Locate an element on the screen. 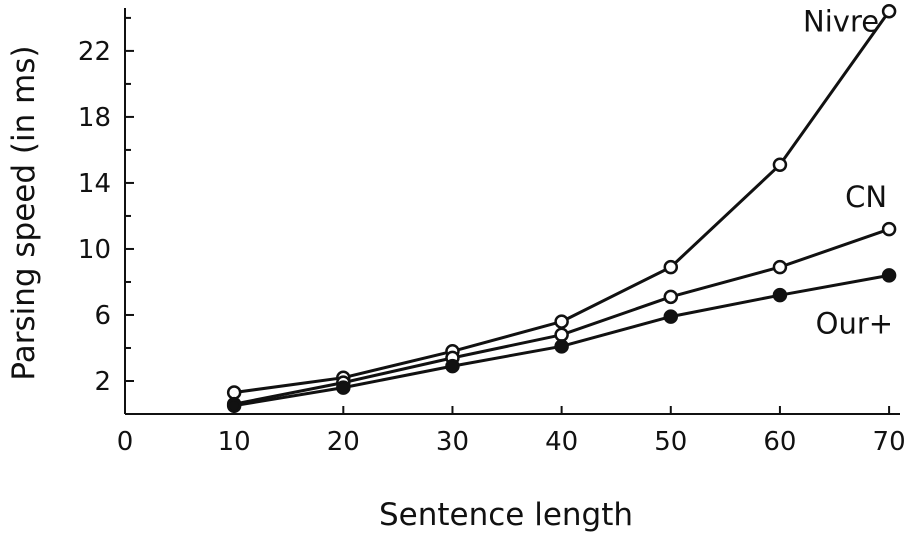 The height and width of the screenshot is (540, 906). x-tick-label: 10 is located at coordinates (234, 442).